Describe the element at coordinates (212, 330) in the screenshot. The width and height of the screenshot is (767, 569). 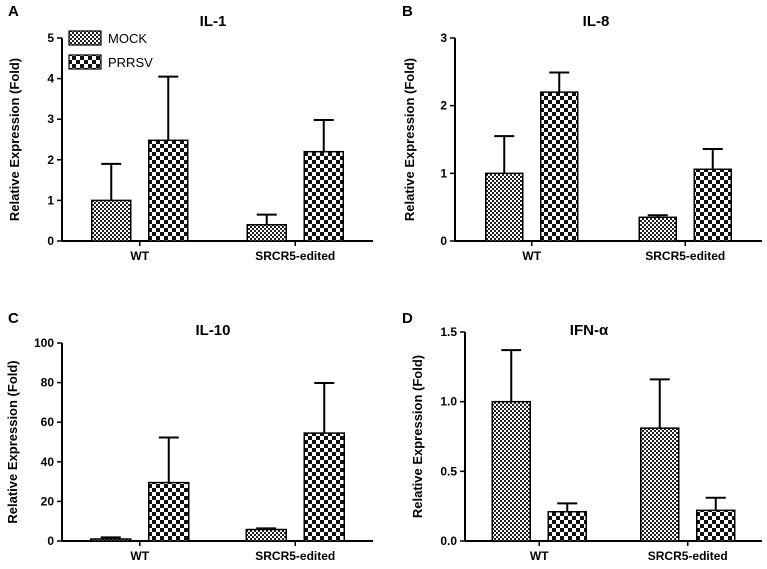
I see `chart-title: IL-10` at that location.